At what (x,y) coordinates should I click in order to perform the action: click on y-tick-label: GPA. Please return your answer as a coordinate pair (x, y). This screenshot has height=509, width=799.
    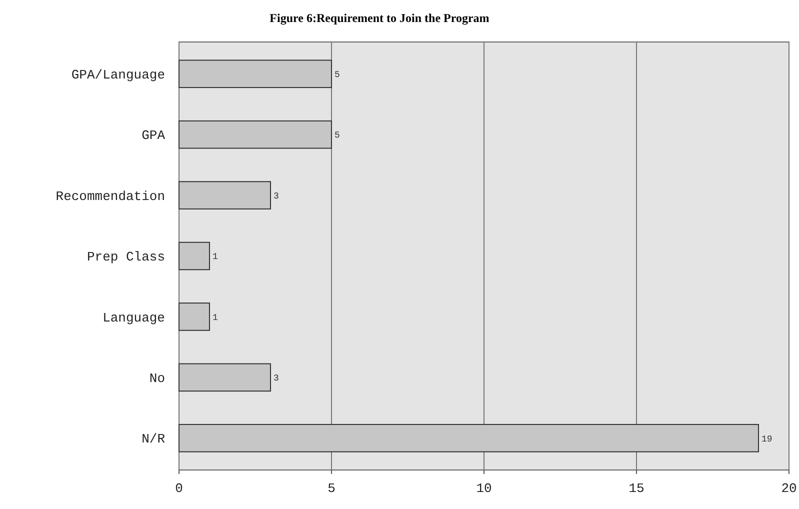
    Looking at the image, I should click on (154, 136).